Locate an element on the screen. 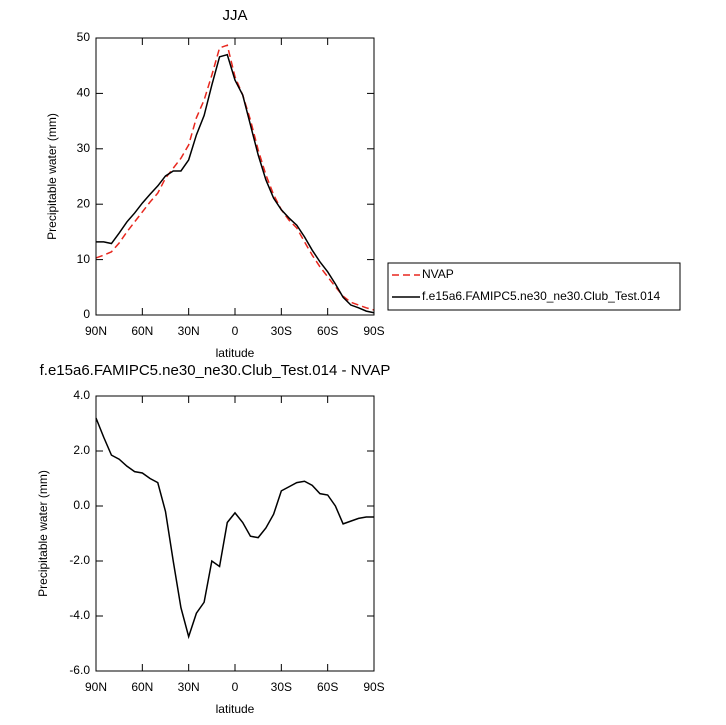 The image size is (726, 725). chart-title: JJA is located at coordinates (234, 15).